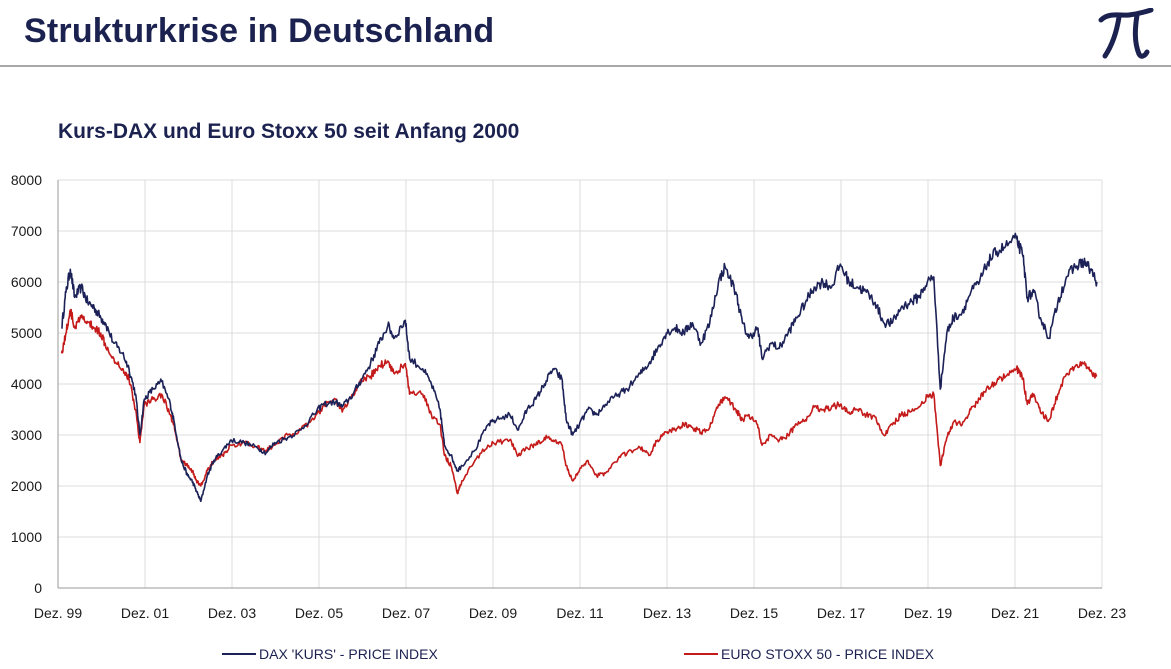  What do you see at coordinates (26, 486) in the screenshot?
I see `y-tick-label: 2000` at bounding box center [26, 486].